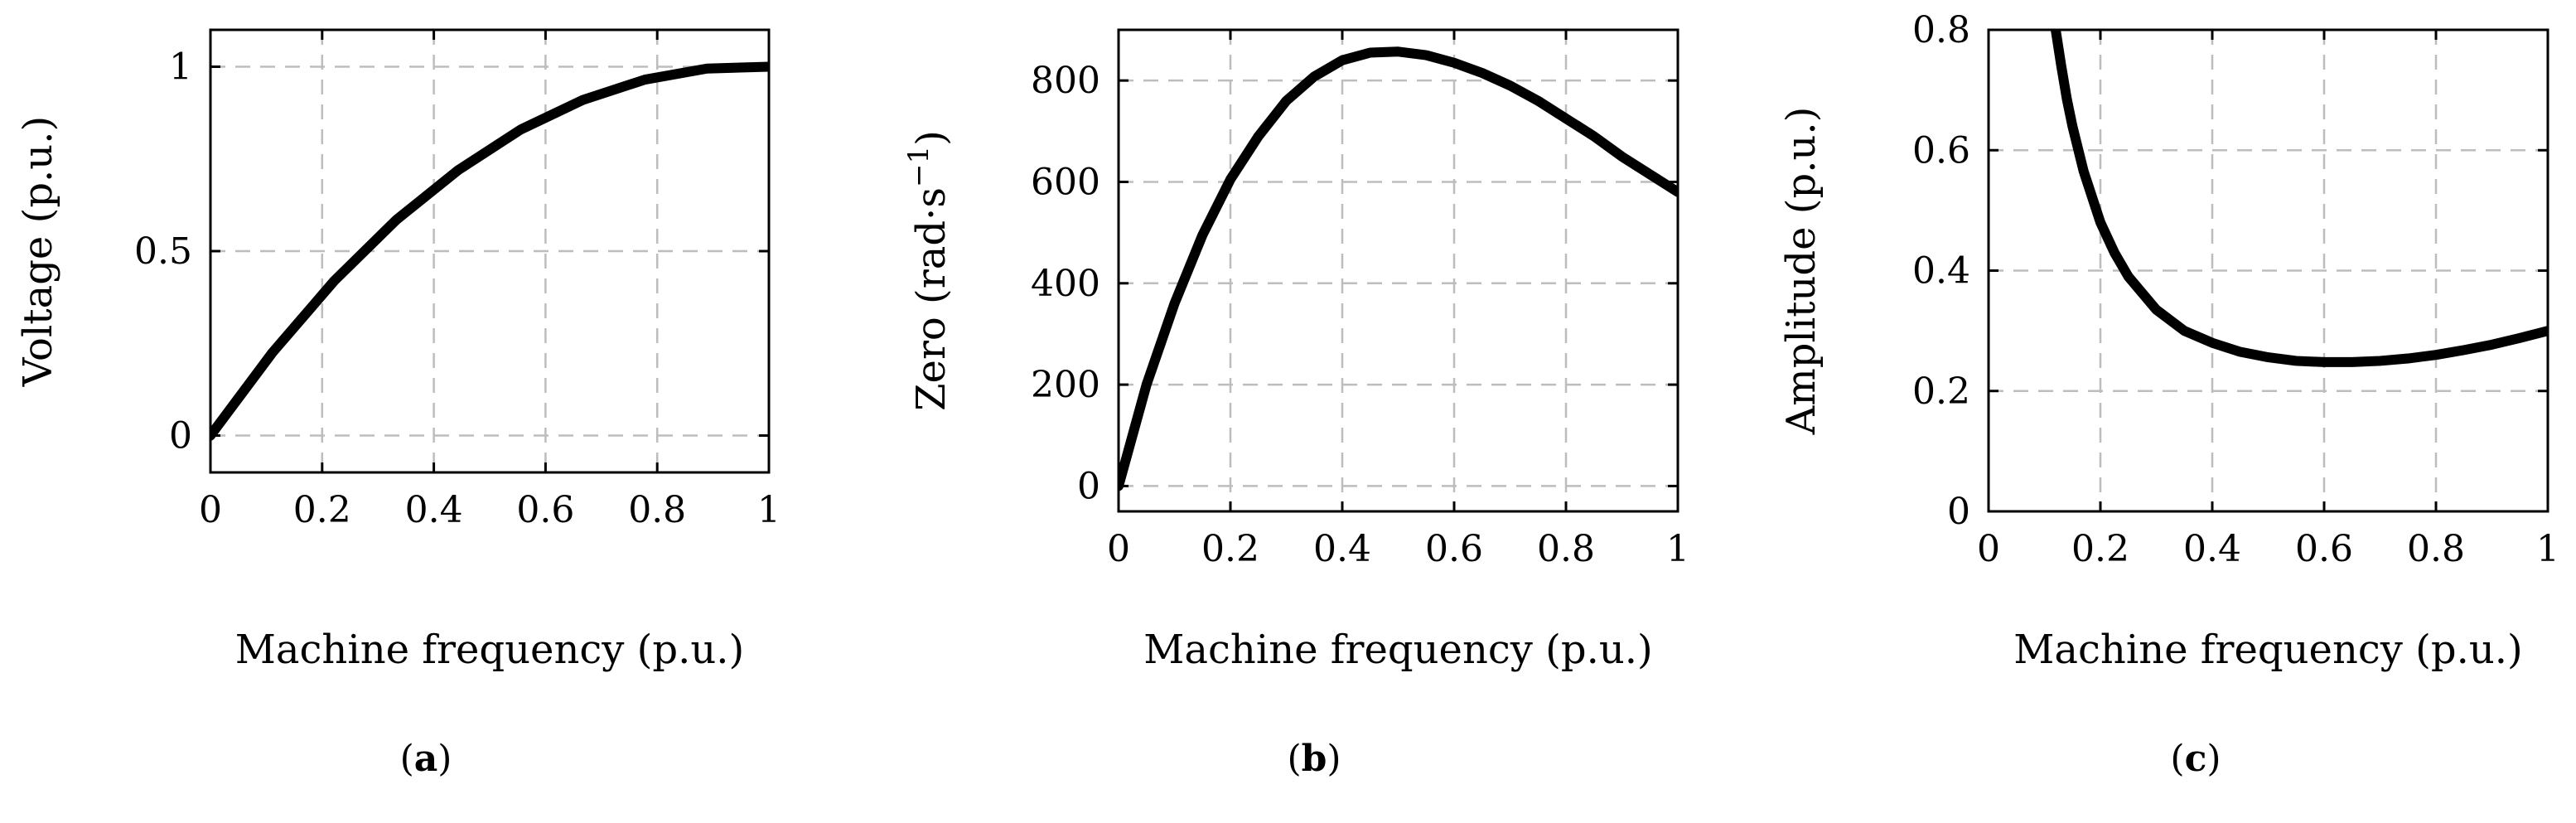 This screenshot has width=2576, height=823. I want to click on panel-caption: (c), so click(2195, 759).